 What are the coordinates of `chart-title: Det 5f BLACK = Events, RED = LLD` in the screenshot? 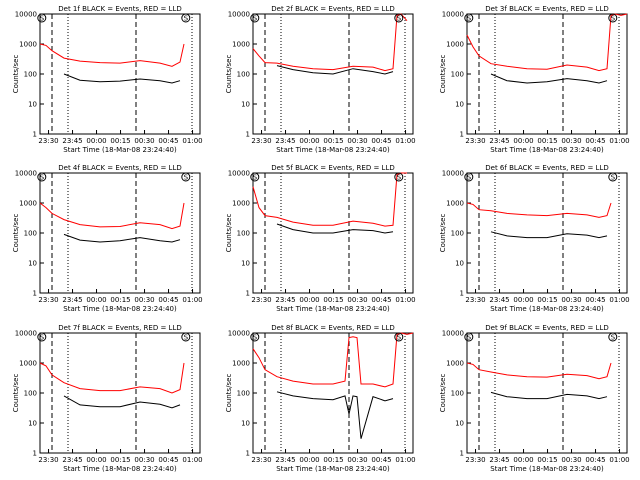 It's located at (332, 168).